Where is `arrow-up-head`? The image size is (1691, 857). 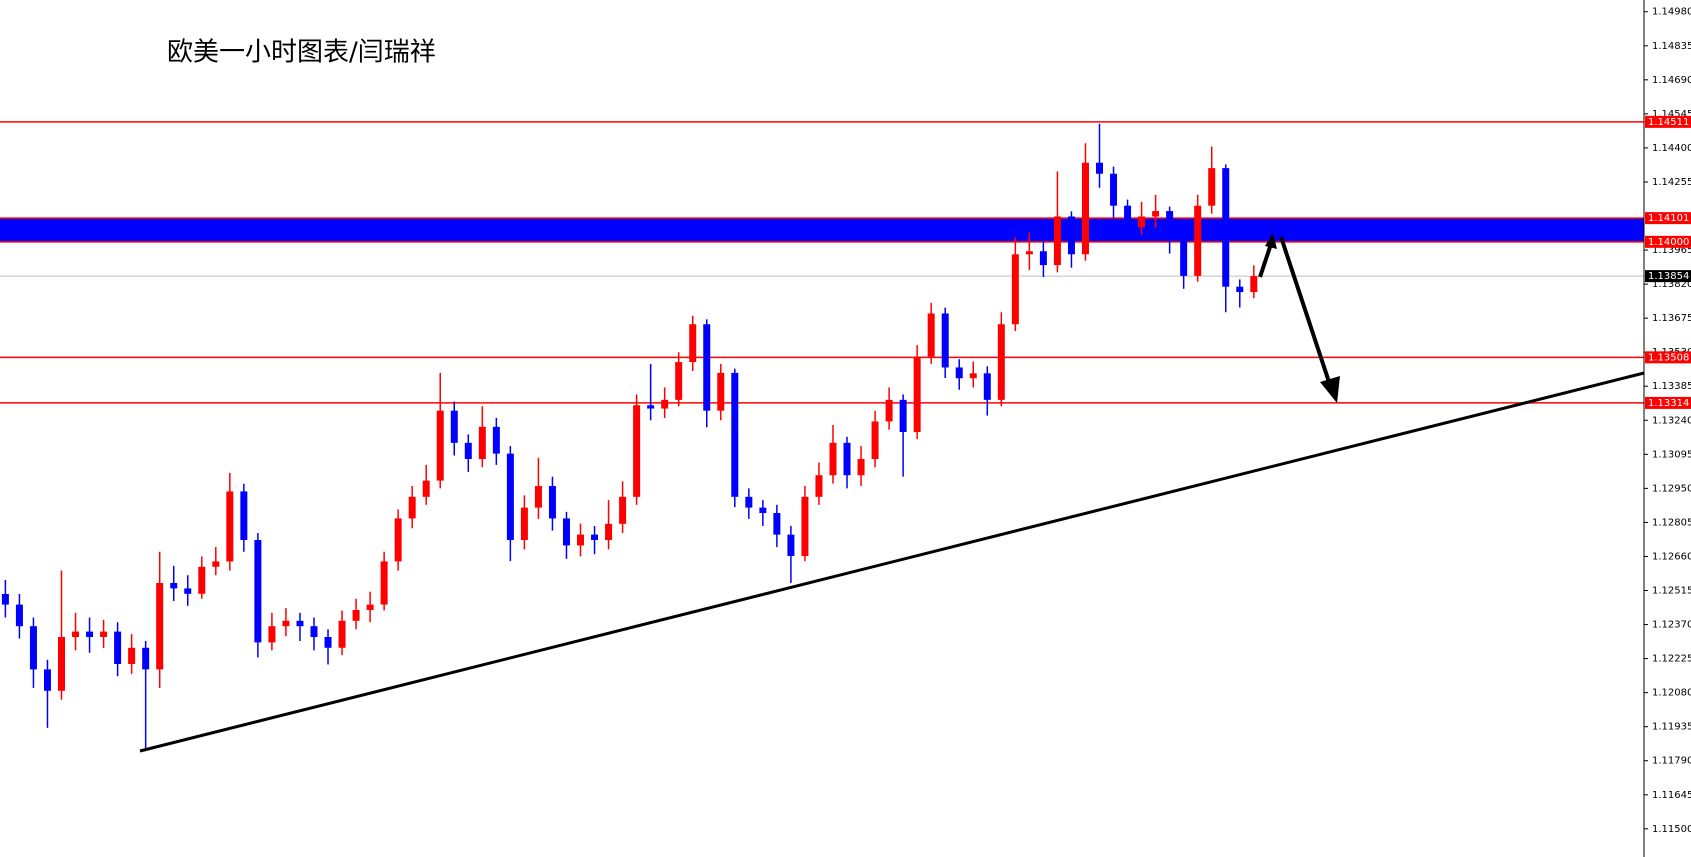
arrow-up-head is located at coordinates (1271, 241).